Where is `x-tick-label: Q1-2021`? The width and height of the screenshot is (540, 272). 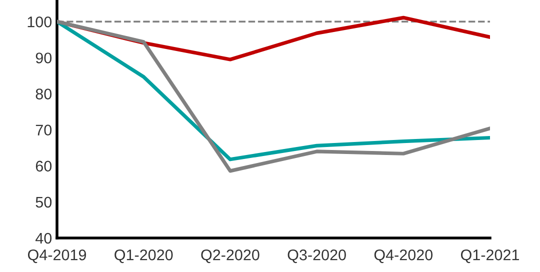
x-tick-label: Q1-2021 is located at coordinates (490, 257).